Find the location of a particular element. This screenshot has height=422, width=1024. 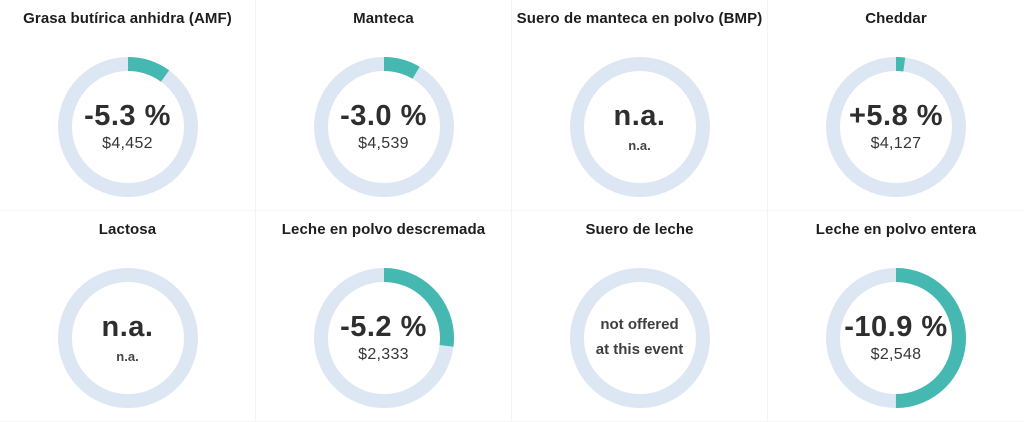

product-title: Leche en polvo entera is located at coordinates (896, 229).